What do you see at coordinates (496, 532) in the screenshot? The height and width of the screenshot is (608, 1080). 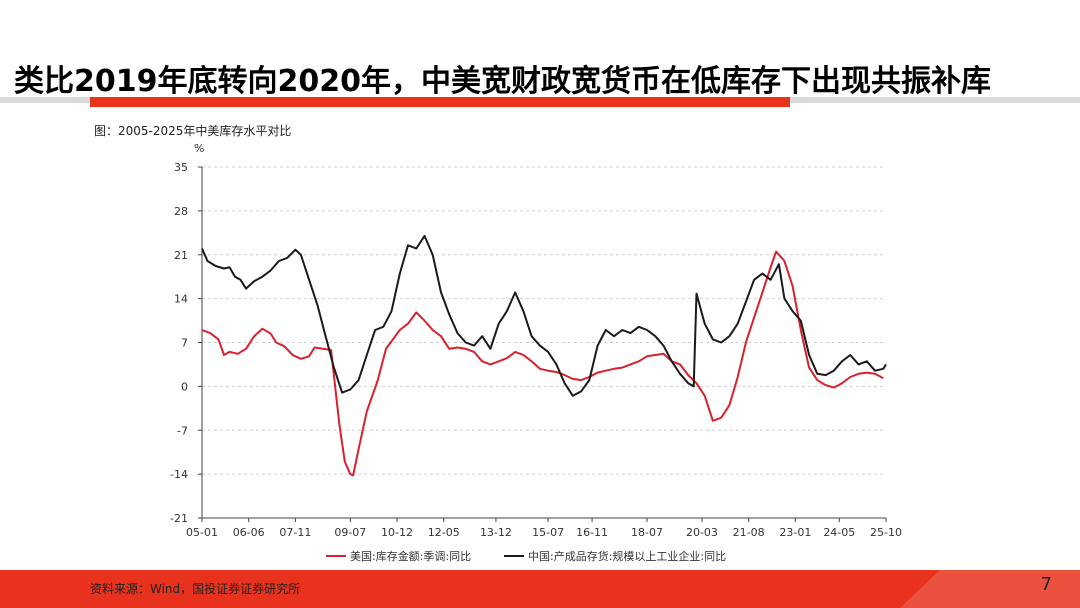 I see `x-tick-label: 13-12` at bounding box center [496, 532].